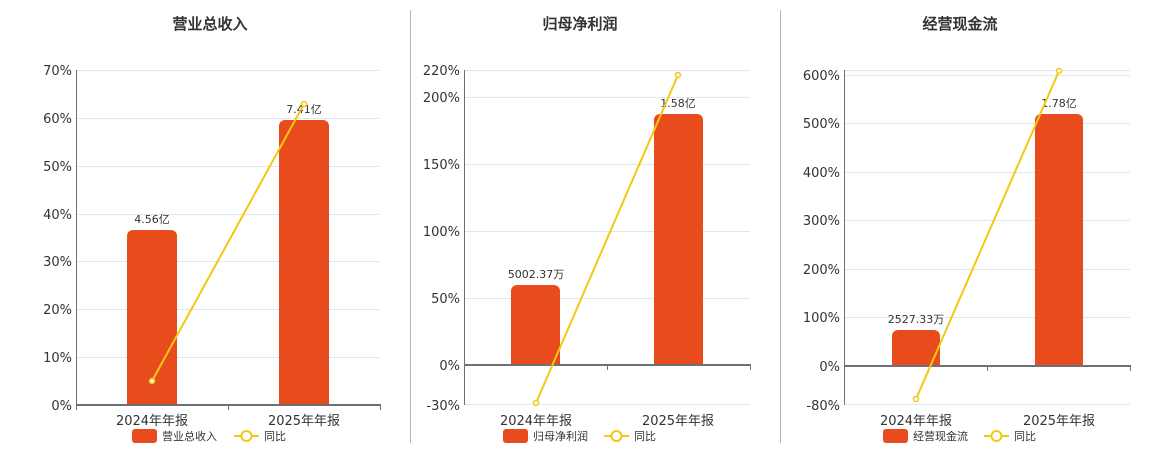 The width and height of the screenshot is (1160, 454). I want to click on svg-text: -30%, so click(443, 406).